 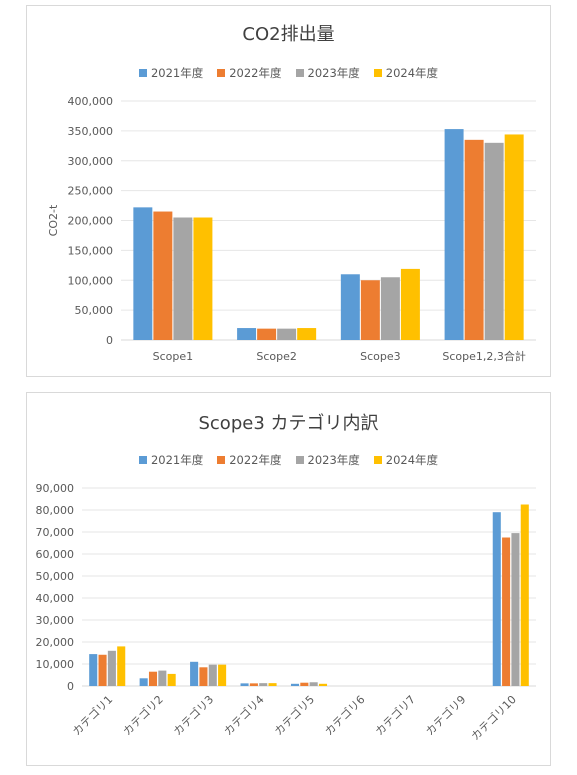 I want to click on x-tick-label: カテゴリ3, so click(x=193, y=715).